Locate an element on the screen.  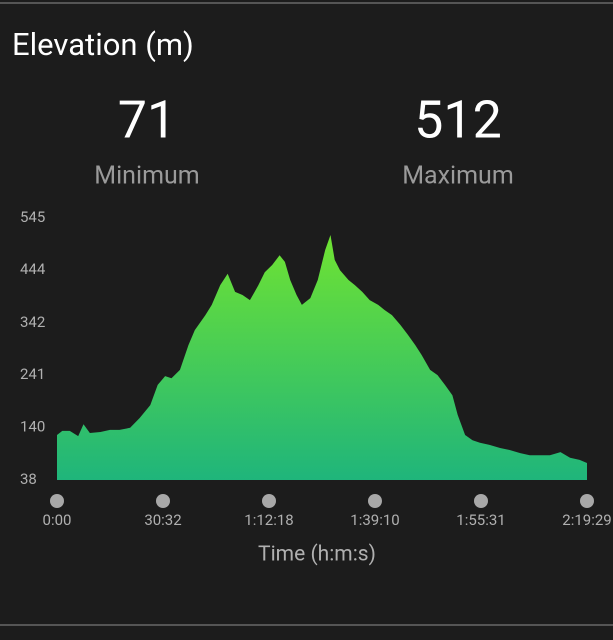
stat-label: Minimum is located at coordinates (146, 176).